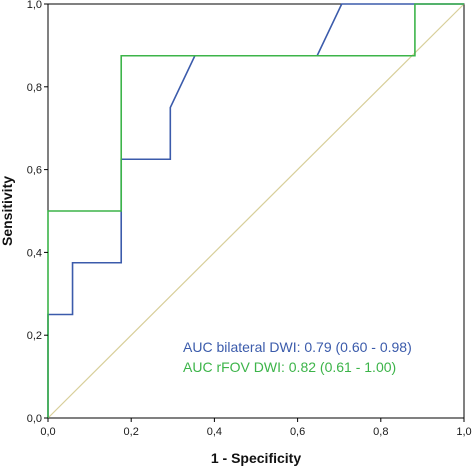  I want to click on auc-annotation-2: AUC rFOV DWI: 0.82 (0.61 - 1.00), so click(289, 367).